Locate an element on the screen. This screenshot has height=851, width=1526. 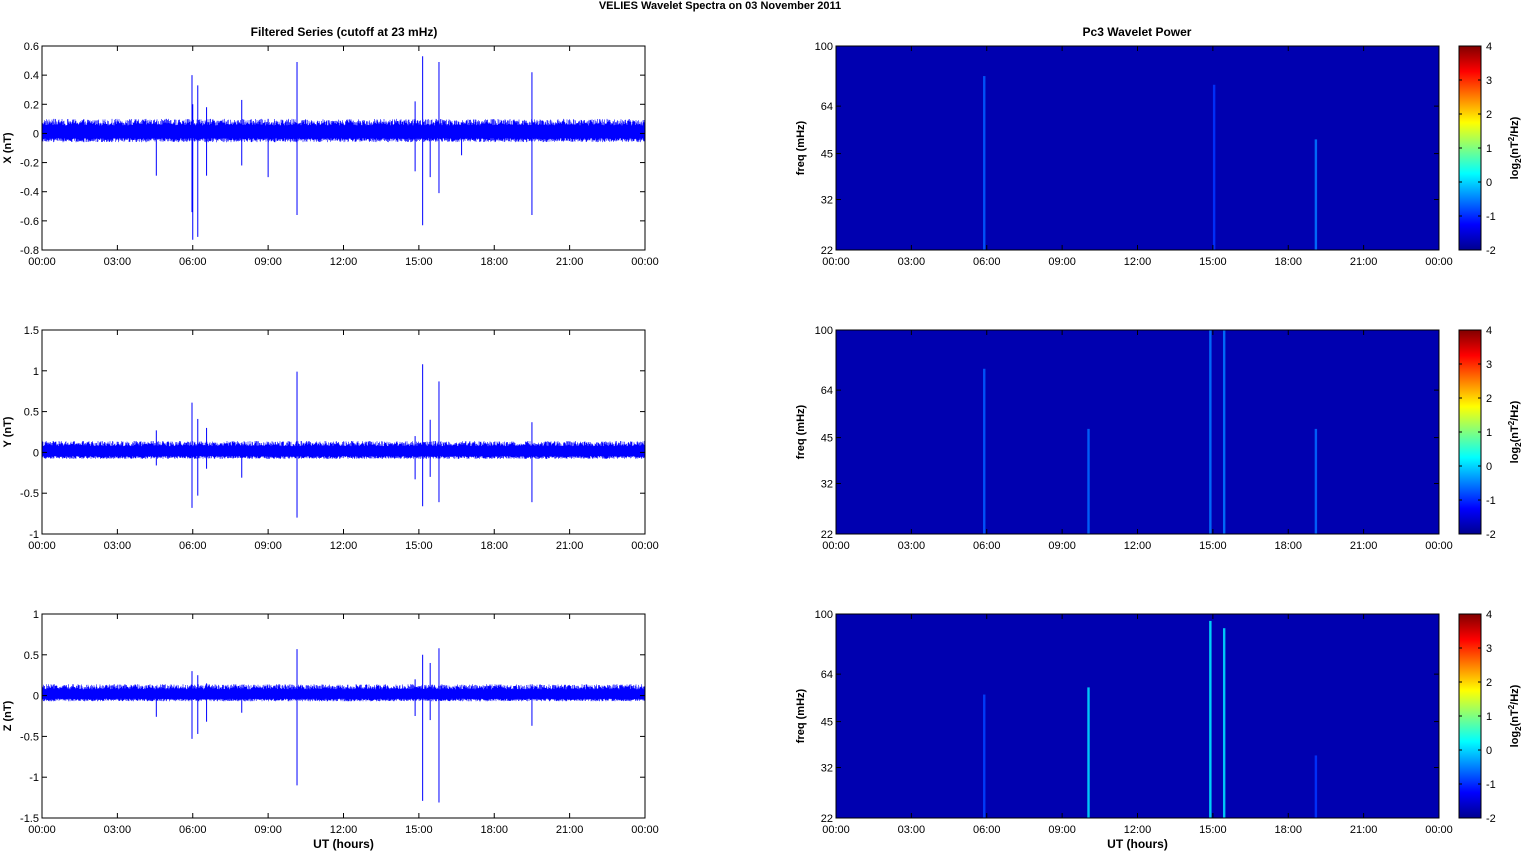
y-axis-label: Z (nT) is located at coordinates (8, 715).